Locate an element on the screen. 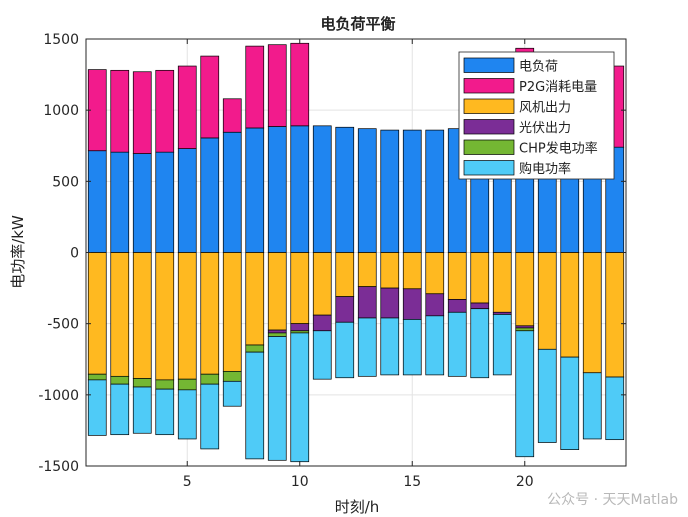 The image size is (688, 517). legend-label: 风机出力 is located at coordinates (545, 108).